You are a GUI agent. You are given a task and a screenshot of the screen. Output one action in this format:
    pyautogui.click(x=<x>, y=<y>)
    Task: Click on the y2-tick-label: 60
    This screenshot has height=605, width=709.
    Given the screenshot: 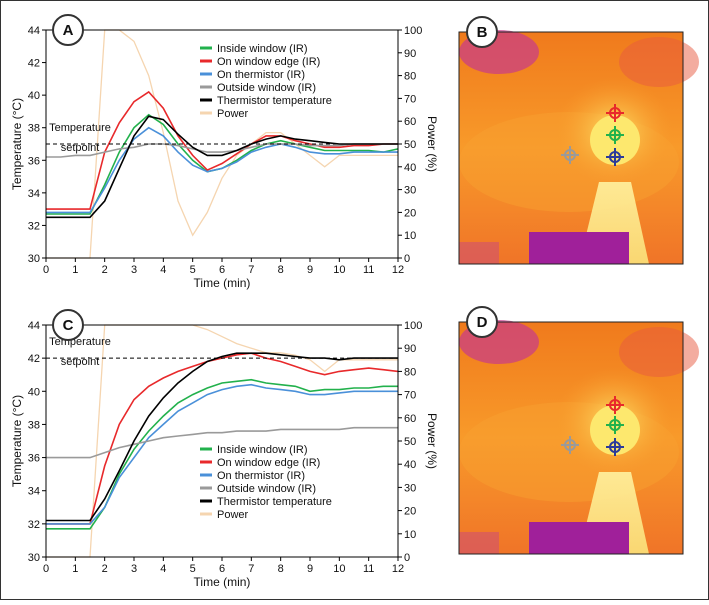 What is the action you would take?
    pyautogui.click(x=410, y=419)
    